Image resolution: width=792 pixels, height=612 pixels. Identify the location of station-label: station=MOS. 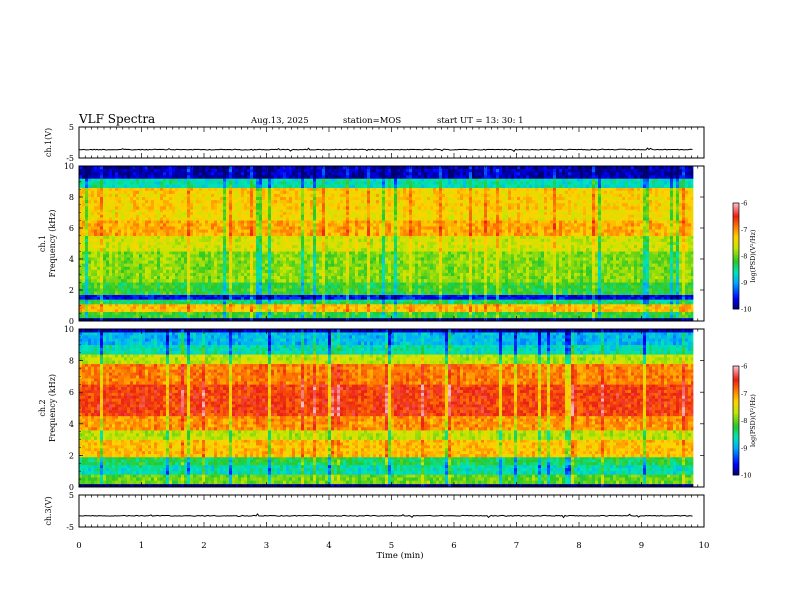
(372, 121).